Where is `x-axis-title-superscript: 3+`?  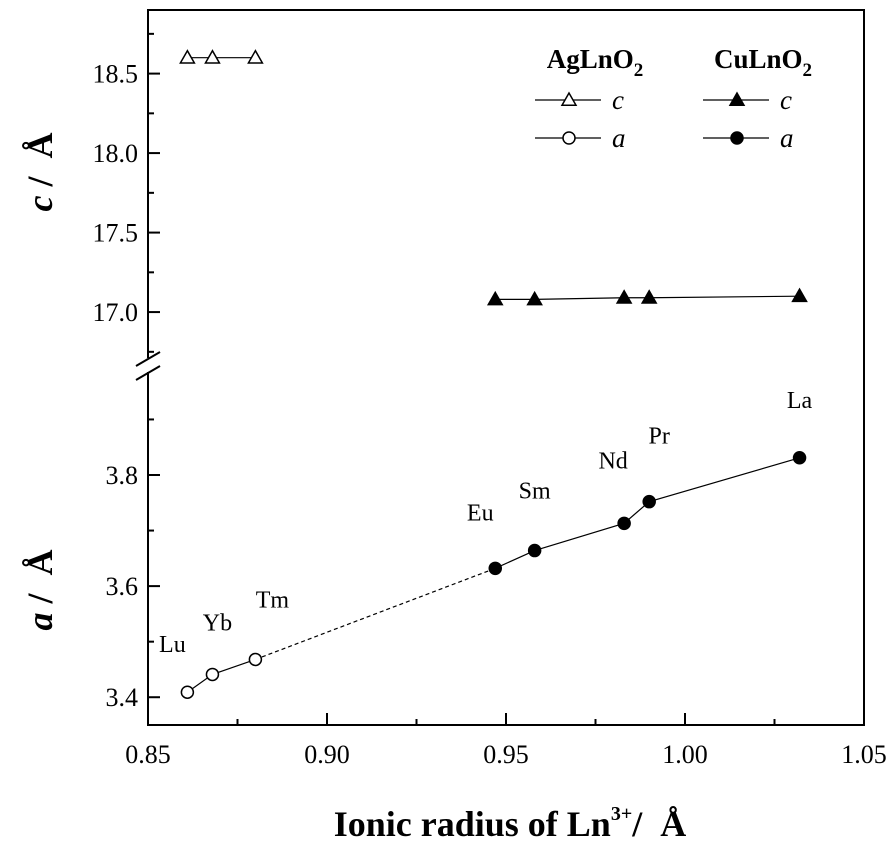
x-axis-title-superscript: 3+ is located at coordinates (621, 814).